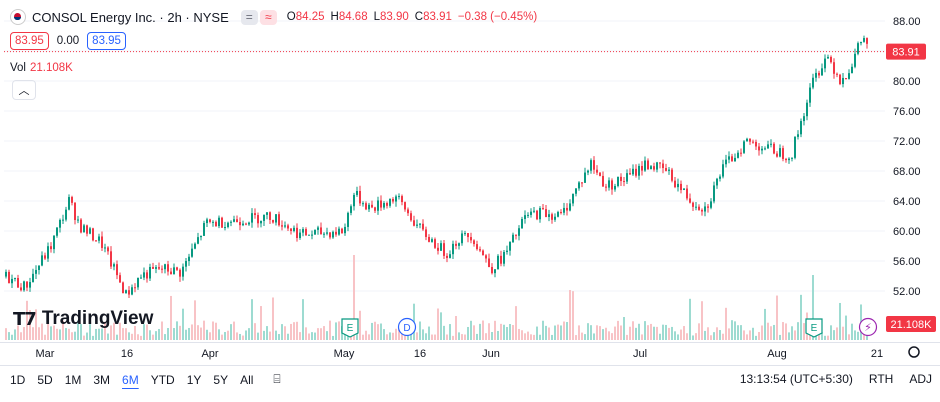 The height and width of the screenshot is (402, 940). Describe the element at coordinates (45, 354) in the screenshot. I see `x-tick-label: Mar` at that location.